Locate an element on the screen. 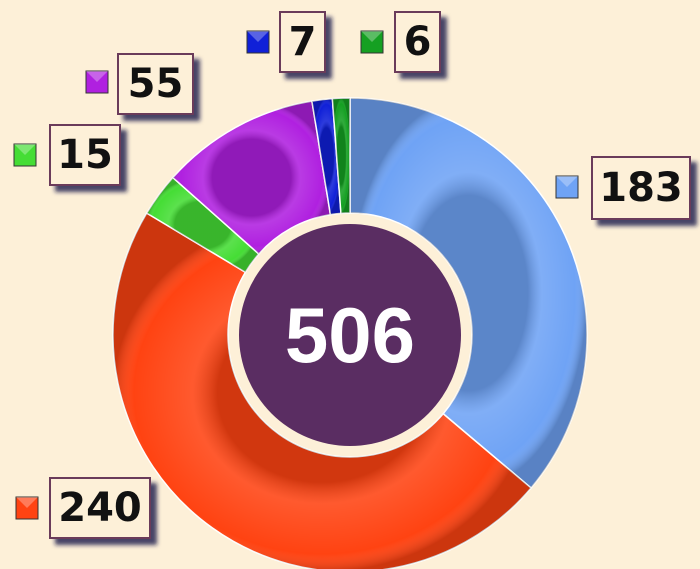 The image size is (700, 569). center-total: 506 is located at coordinates (350, 335).